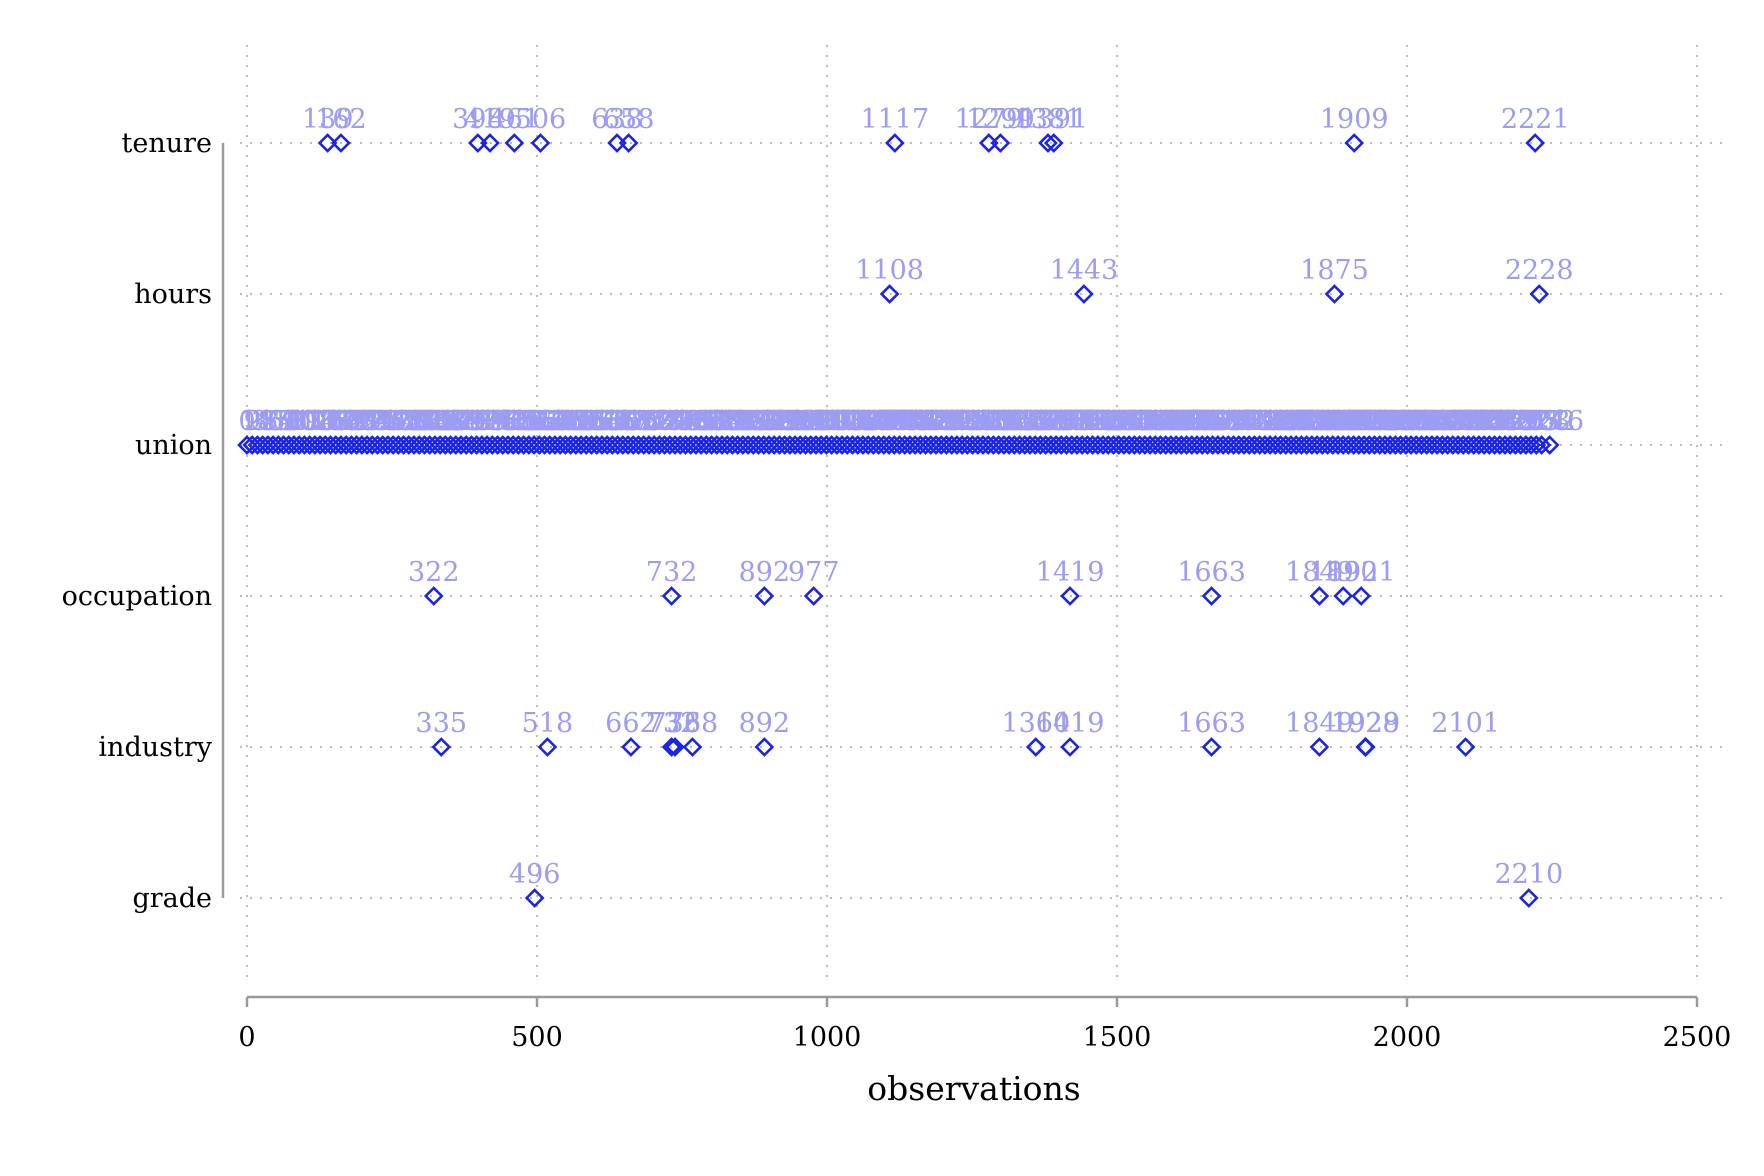  Describe the element at coordinates (446, 421) in the screenshot. I see `marker-label-union: 342` at that location.